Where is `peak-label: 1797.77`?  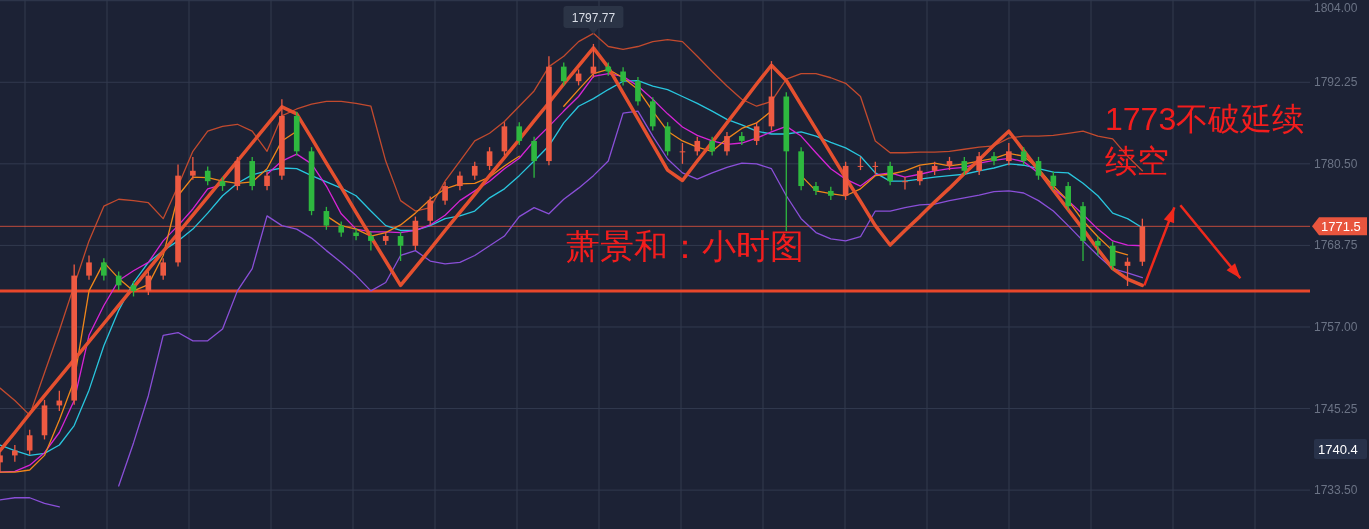
peak-label: 1797.77 is located at coordinates (593, 19).